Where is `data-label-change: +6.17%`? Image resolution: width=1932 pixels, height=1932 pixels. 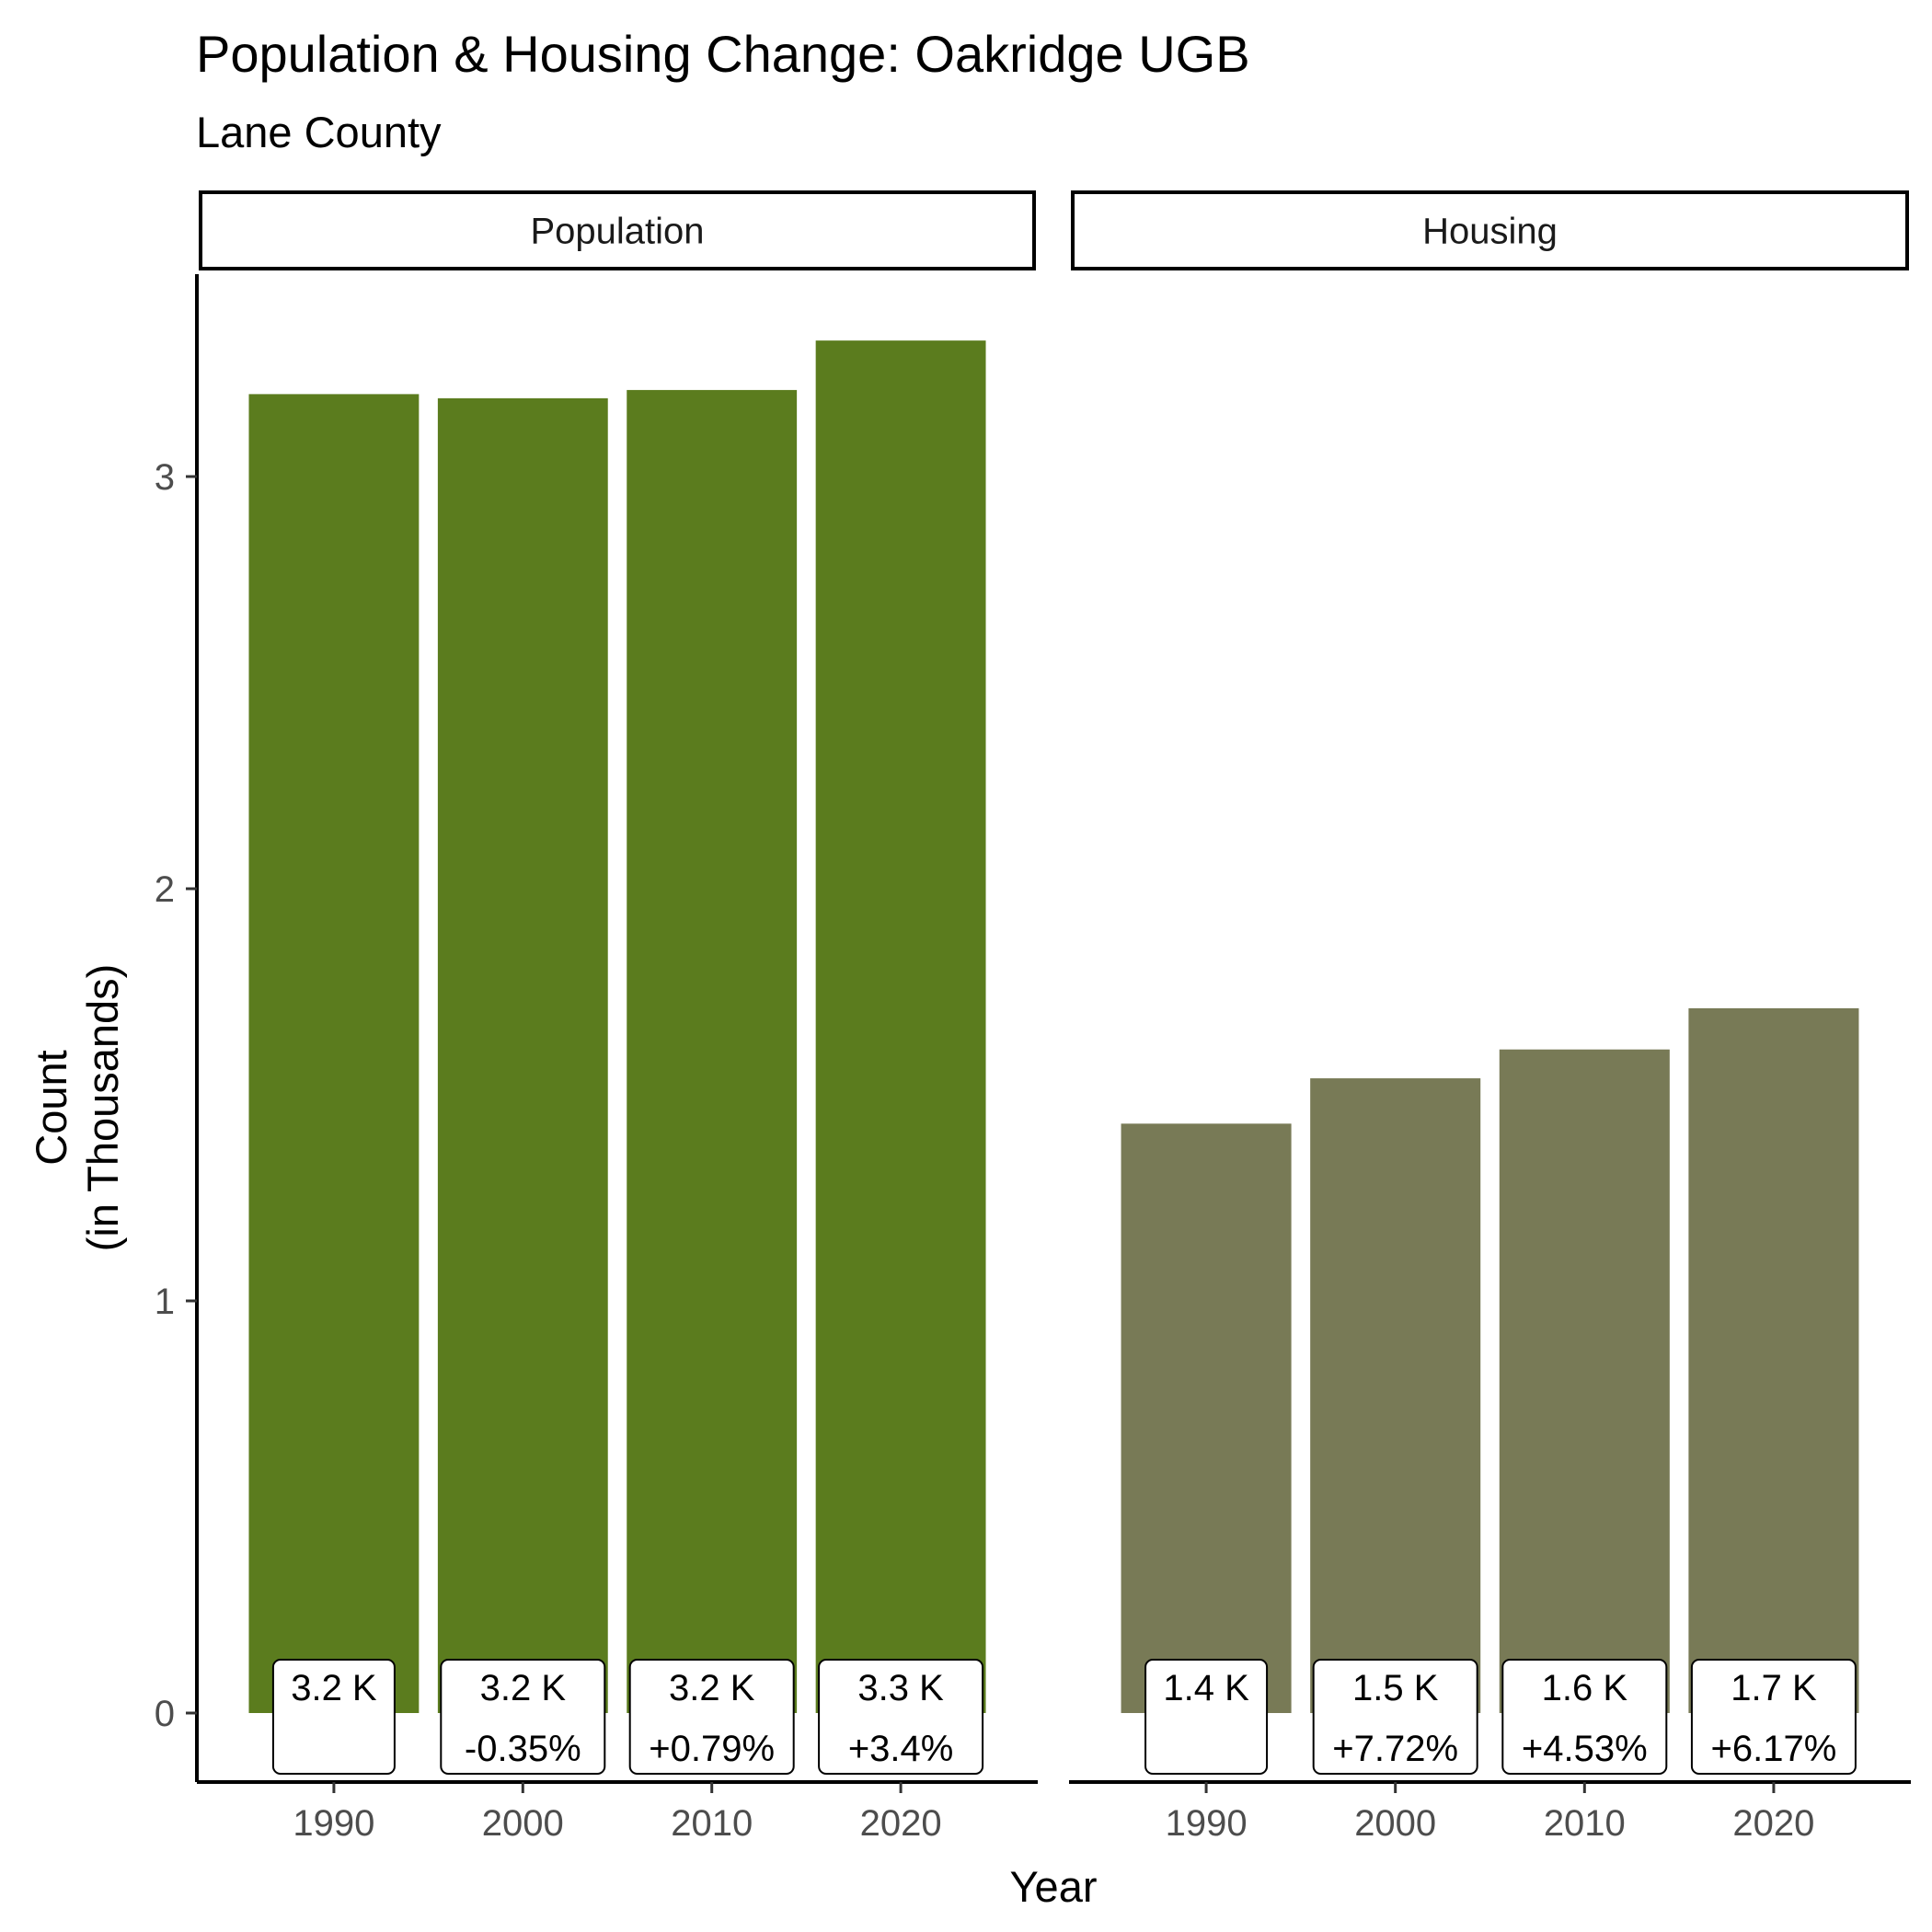
data-label-change: +6.17% is located at coordinates (1774, 1749).